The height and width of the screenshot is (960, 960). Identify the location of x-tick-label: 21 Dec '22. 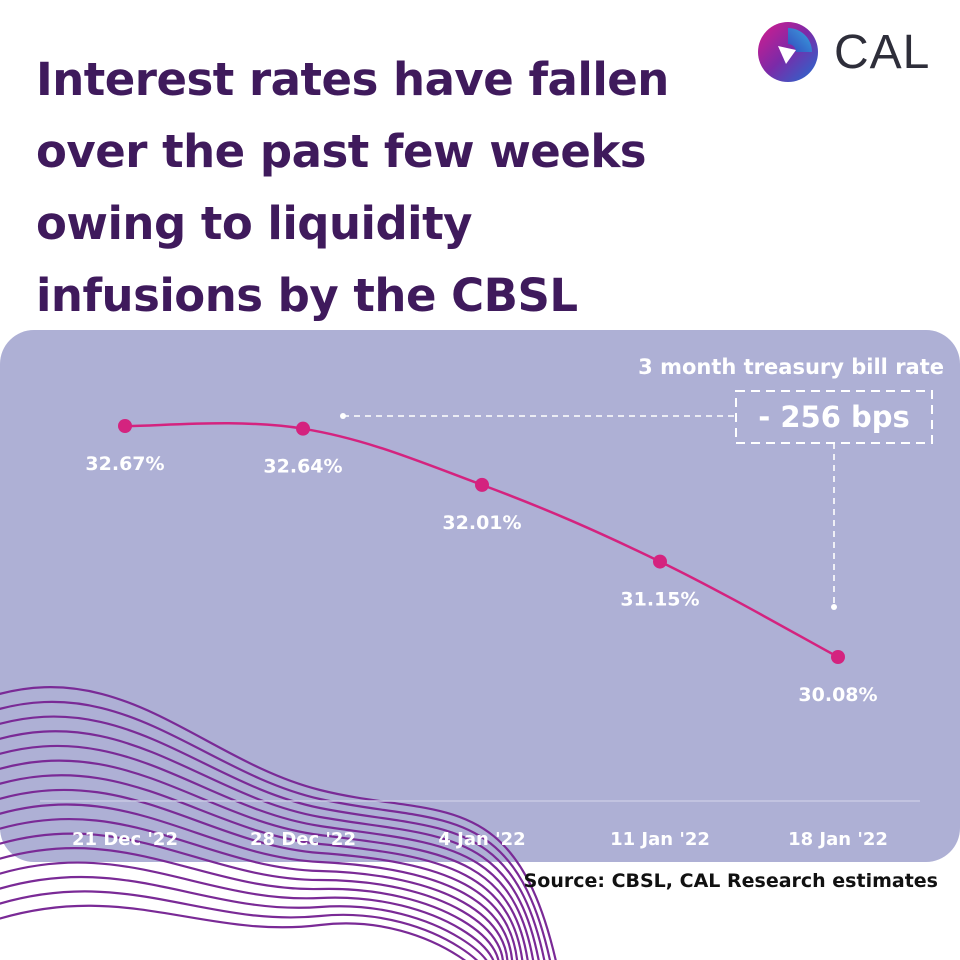
(125, 839).